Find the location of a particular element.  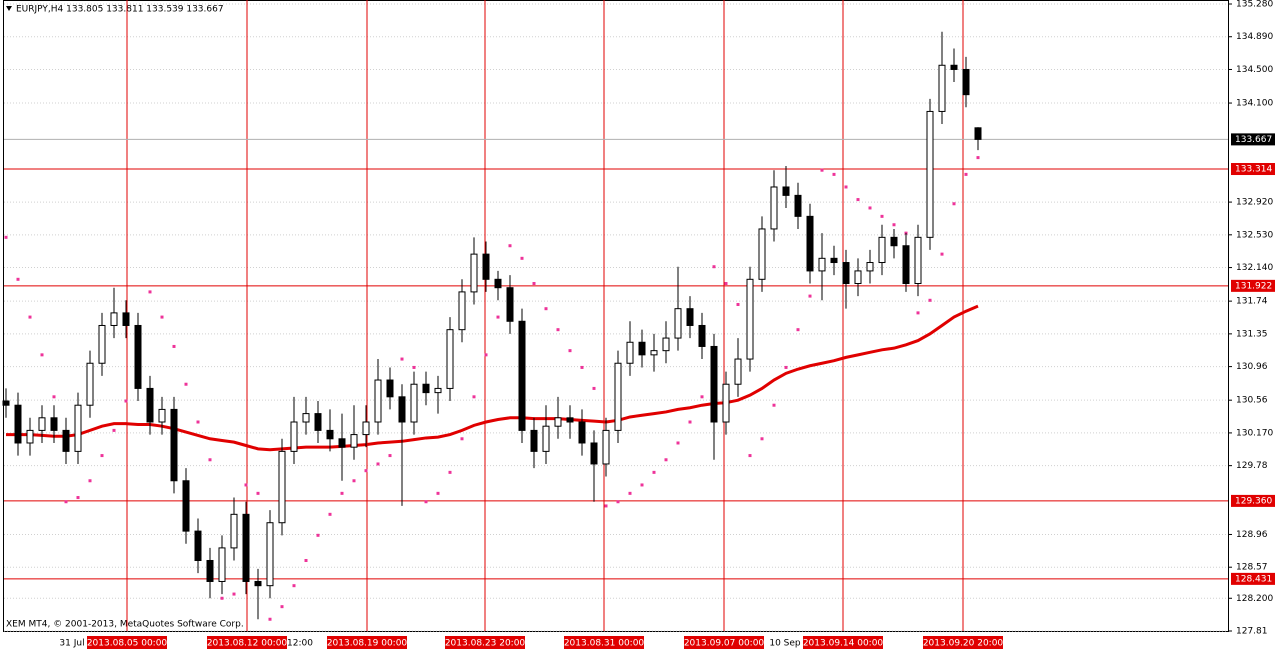

level-label: 129.360 is located at coordinates (1253, 501).